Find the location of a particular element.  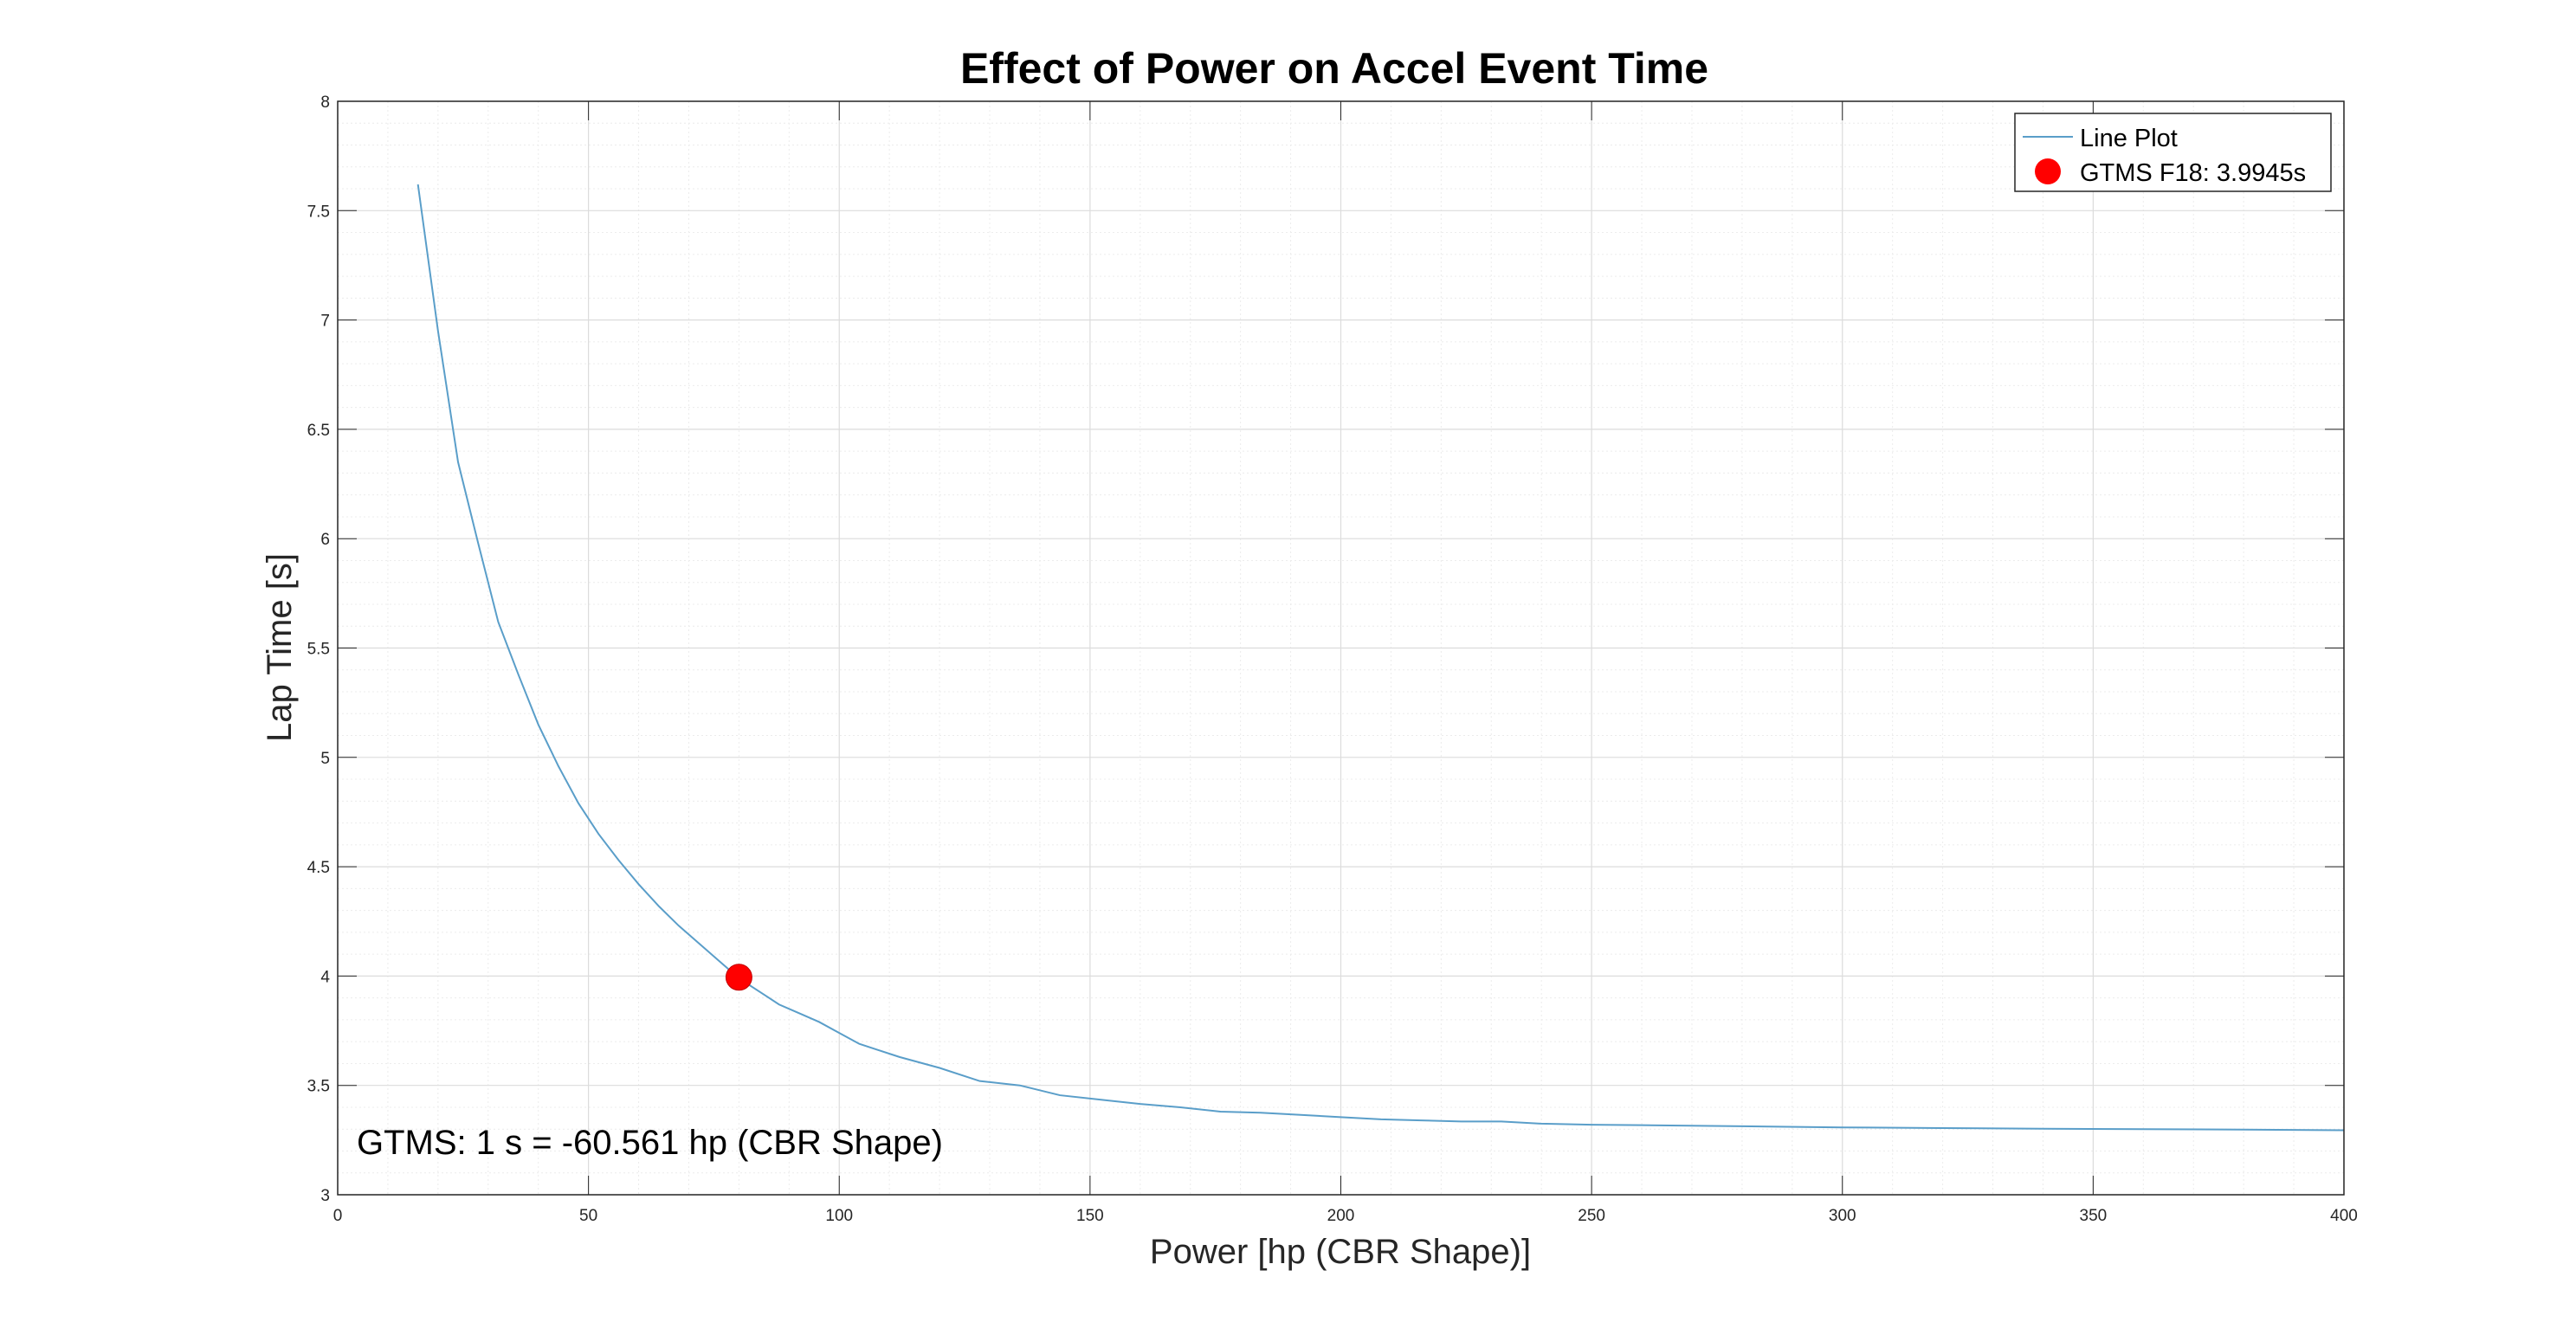

x-axis-label: Power [hp (CBR Shape)] is located at coordinates (1340, 1252).